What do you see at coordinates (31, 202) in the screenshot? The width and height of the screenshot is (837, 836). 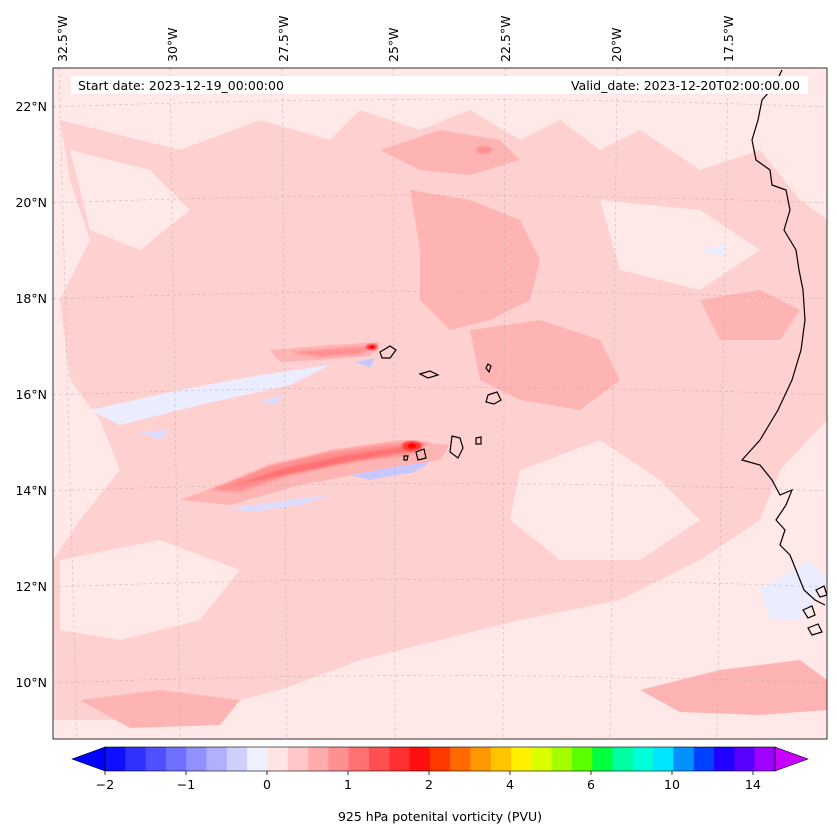 I see `lat-label: 20°N` at bounding box center [31, 202].